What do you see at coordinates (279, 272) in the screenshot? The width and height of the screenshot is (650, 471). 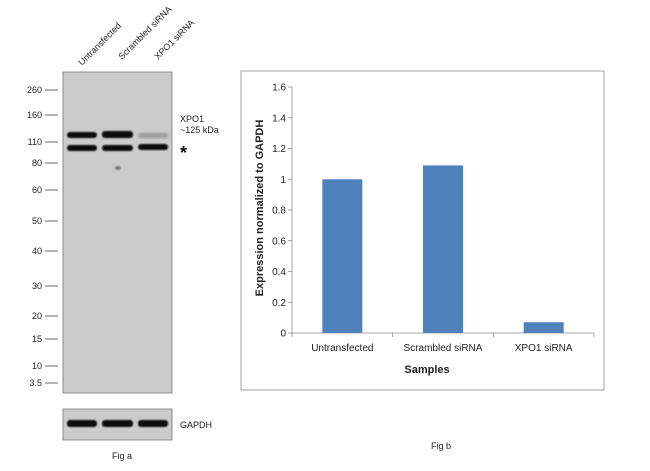 I see `y-tick-label: 0.4` at bounding box center [279, 272].